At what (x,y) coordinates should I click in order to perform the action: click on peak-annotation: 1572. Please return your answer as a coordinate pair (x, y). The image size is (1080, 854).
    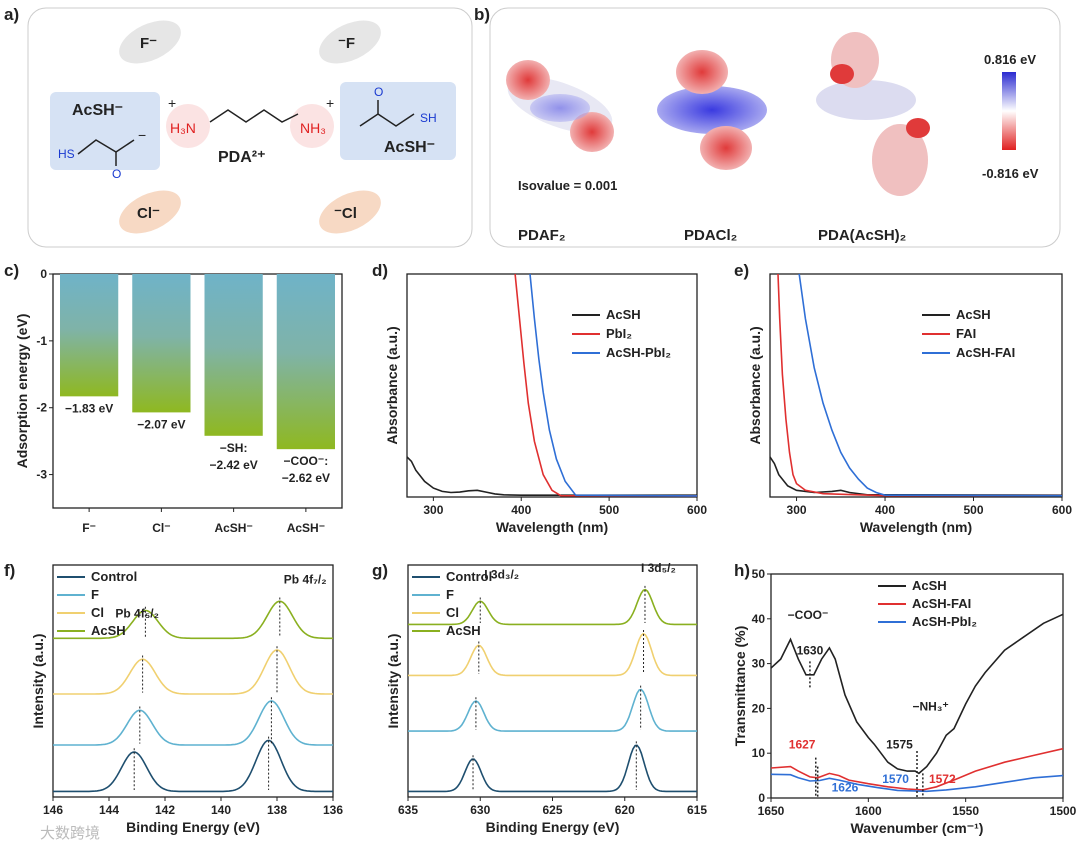
    Looking at the image, I should click on (942, 779).